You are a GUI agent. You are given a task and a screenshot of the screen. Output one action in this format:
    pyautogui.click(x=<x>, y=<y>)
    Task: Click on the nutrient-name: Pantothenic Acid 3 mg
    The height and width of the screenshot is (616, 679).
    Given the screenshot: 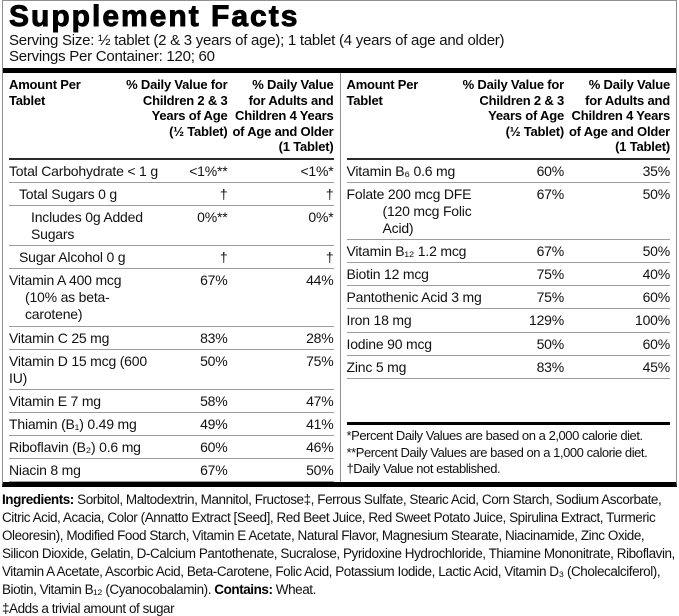 What is the action you would take?
    pyautogui.click(x=414, y=297)
    